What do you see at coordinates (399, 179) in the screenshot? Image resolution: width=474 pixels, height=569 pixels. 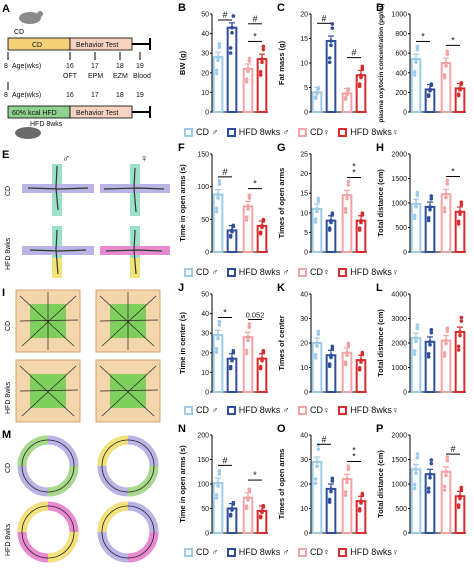 I see `y-tick-label: 1500` at bounding box center [399, 179].